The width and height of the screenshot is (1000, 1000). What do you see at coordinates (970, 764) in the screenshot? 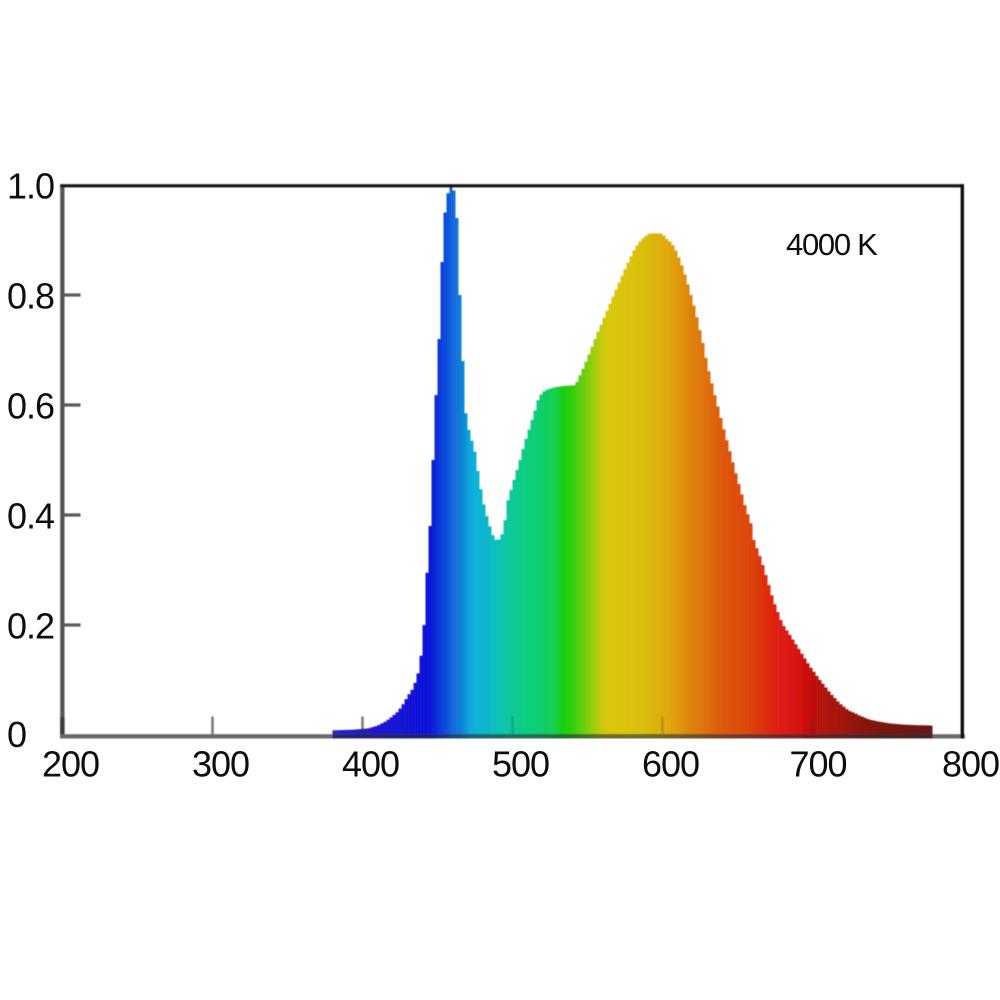
I see `svg-text: 800` at bounding box center [970, 764].